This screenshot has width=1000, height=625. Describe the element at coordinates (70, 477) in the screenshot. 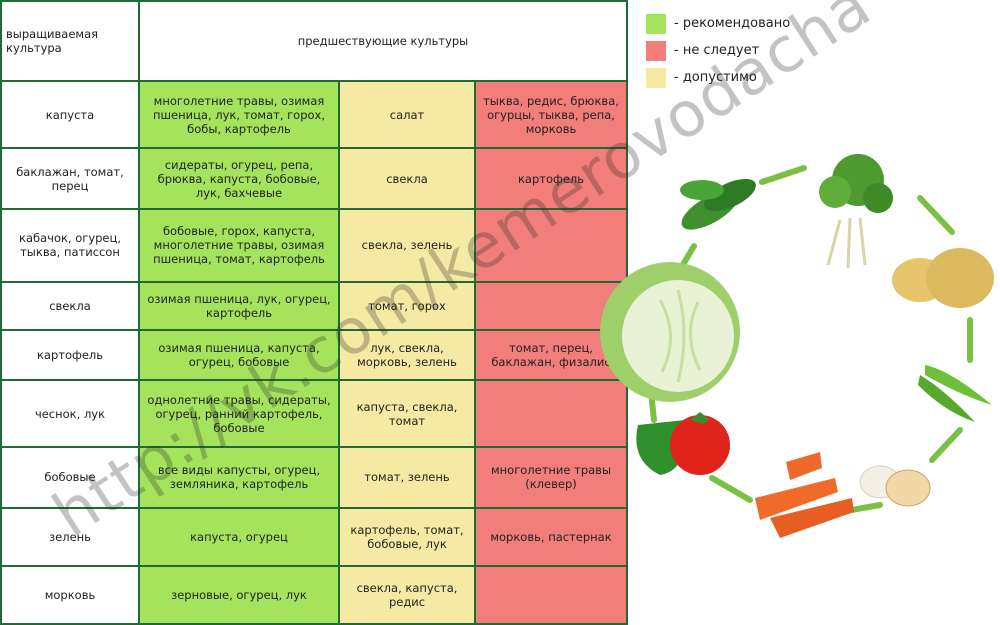

I see `row-crop: бобовые` at that location.